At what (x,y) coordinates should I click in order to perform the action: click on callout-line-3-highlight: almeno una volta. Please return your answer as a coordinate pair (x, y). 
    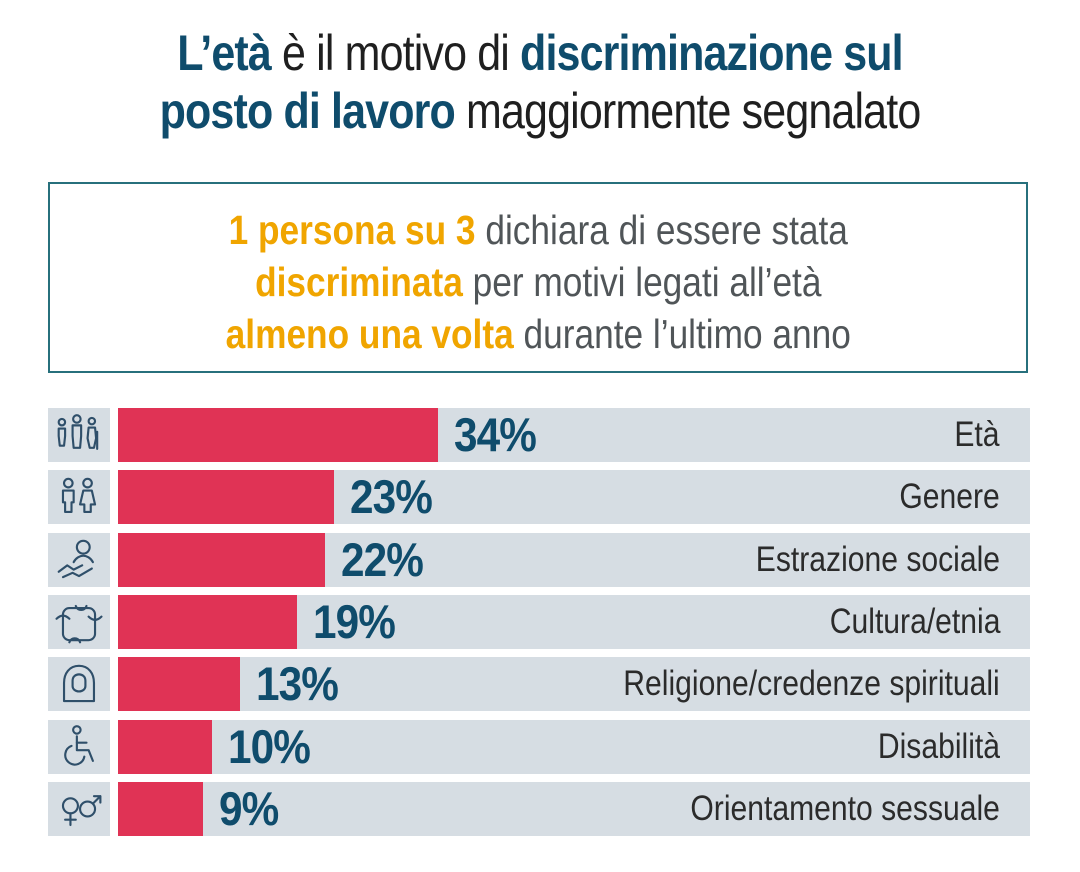
    Looking at the image, I should click on (369, 334).